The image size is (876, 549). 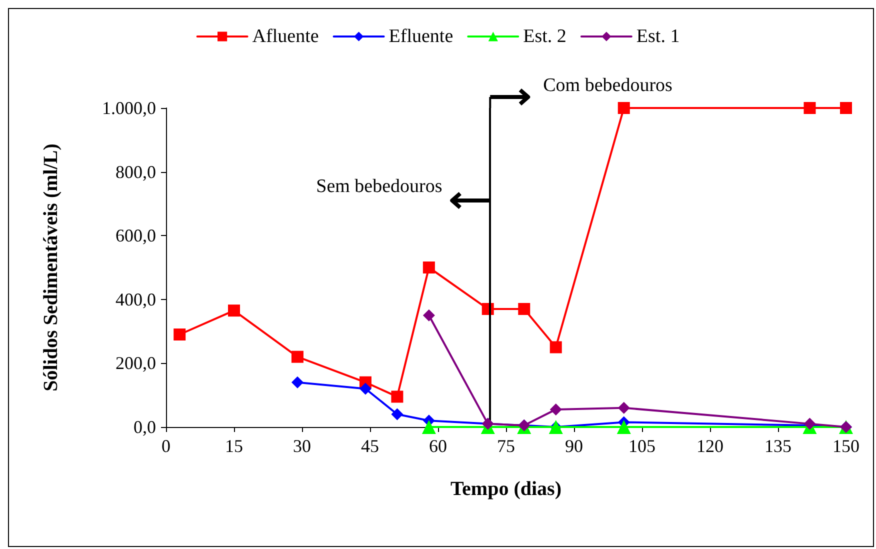 What do you see at coordinates (136, 363) in the screenshot?
I see `y-tick-label: 200,0` at bounding box center [136, 363].